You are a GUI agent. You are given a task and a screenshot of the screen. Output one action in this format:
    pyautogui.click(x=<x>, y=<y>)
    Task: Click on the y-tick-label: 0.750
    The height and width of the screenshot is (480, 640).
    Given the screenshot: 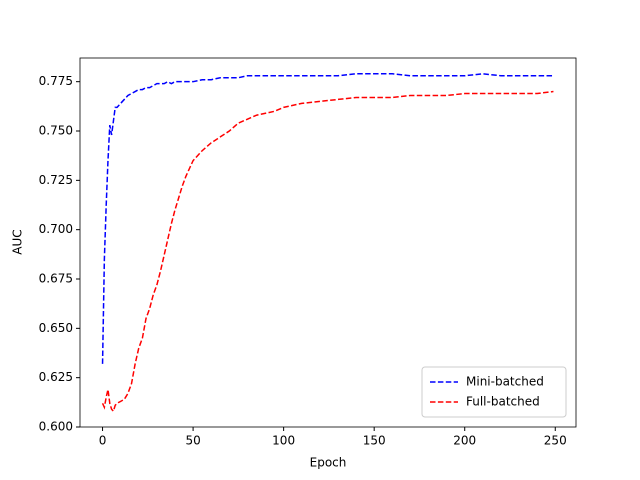 What is the action you would take?
    pyautogui.click(x=56, y=131)
    